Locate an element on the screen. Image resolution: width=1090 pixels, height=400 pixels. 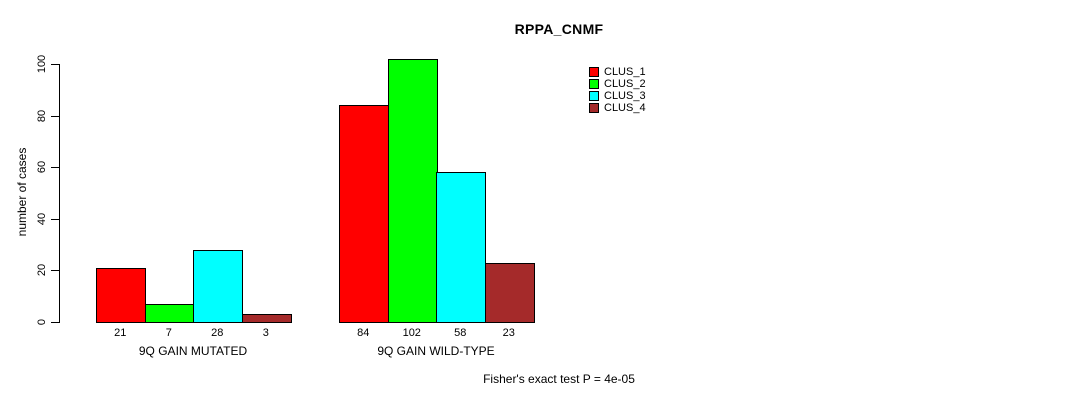
legend-item-clus_4: CLUS_4 is located at coordinates (617, 108).